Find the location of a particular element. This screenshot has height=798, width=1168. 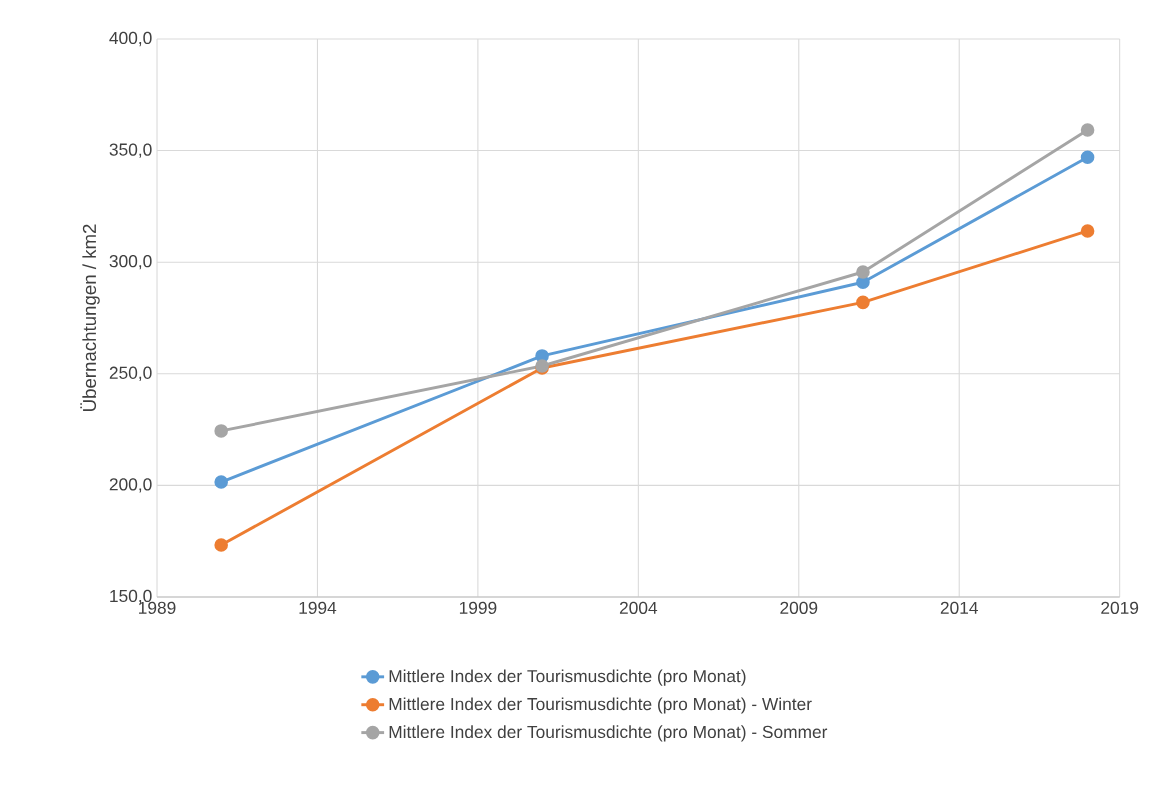

legend-label: Mittlere Index der Tourismusdichte (pro Monat) - Winter is located at coordinates (600, 705).